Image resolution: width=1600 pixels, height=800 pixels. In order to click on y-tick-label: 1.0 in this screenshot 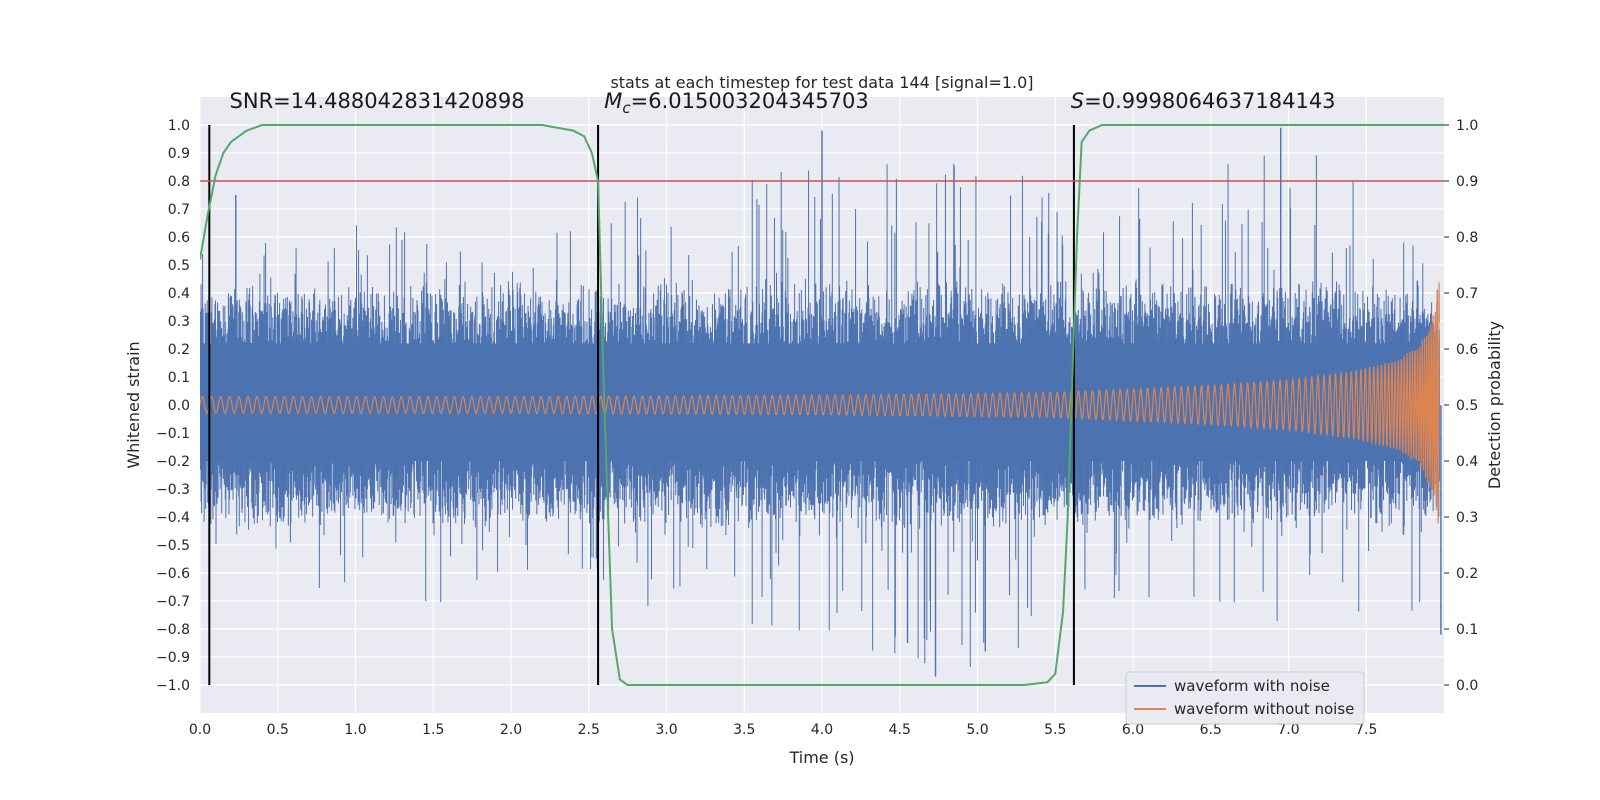, I will do `click(179, 126)`.